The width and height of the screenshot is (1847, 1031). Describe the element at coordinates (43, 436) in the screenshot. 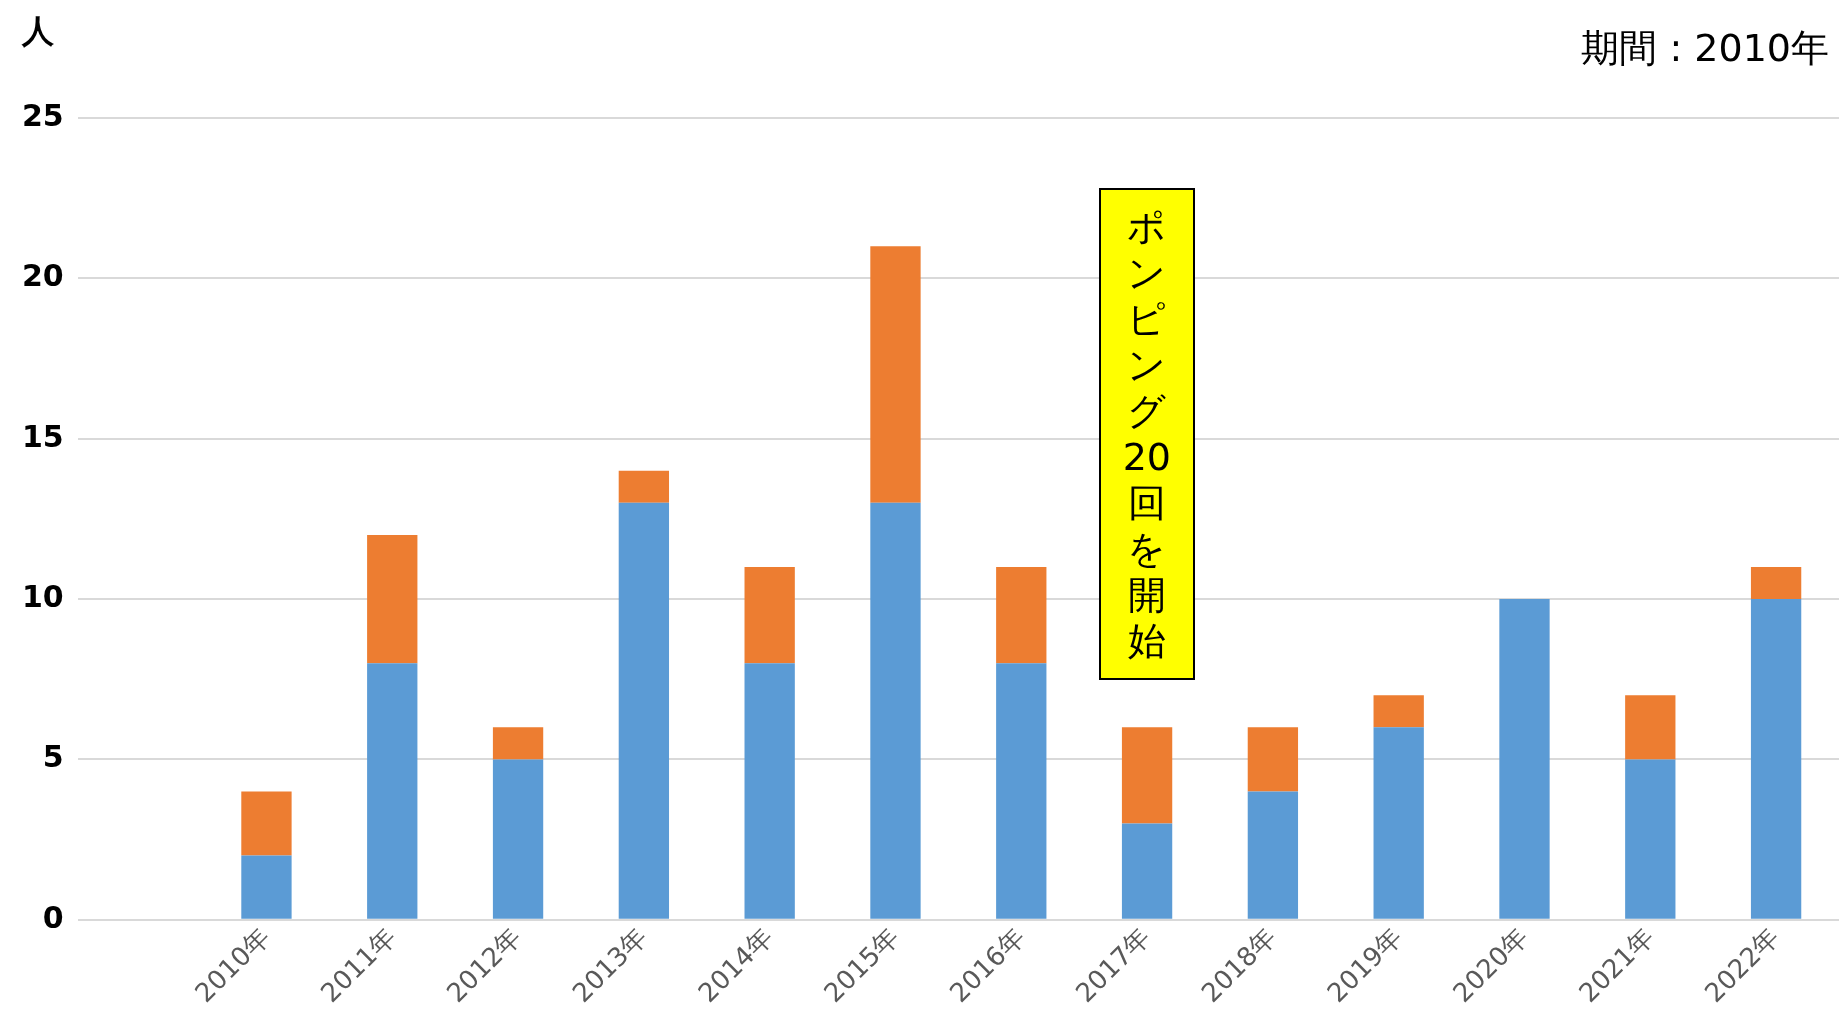

I see `y-tick-label: 15` at that location.